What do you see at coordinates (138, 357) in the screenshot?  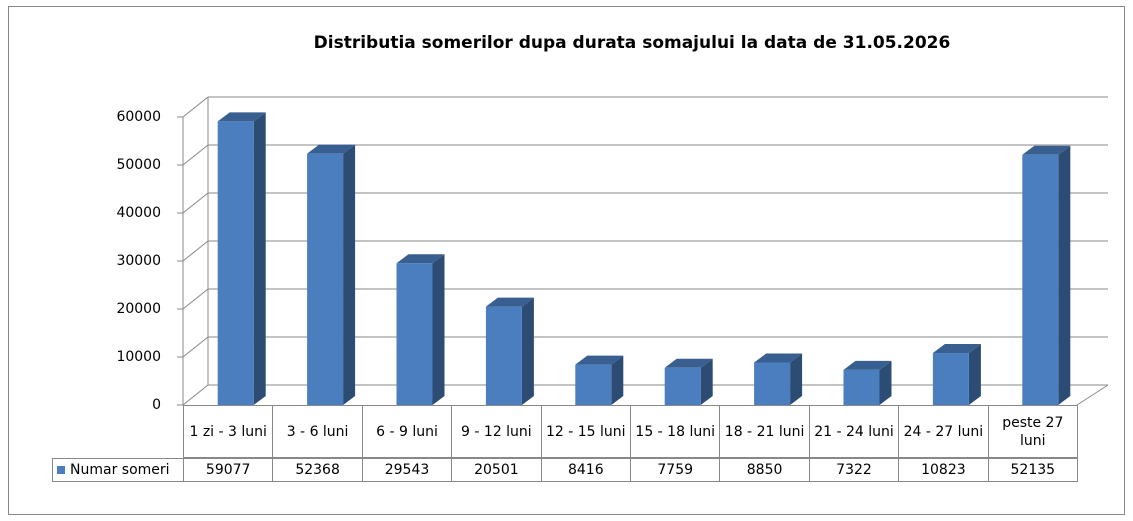 I see `y-tick-label: 10000` at bounding box center [138, 357].